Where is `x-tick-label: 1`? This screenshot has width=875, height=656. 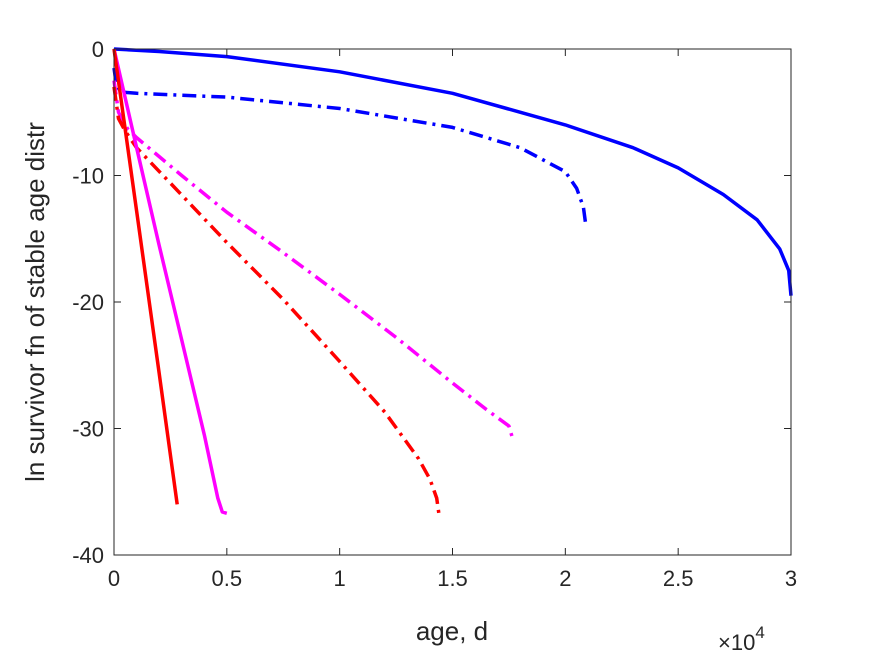 x-tick-label: 1 is located at coordinates (340, 578).